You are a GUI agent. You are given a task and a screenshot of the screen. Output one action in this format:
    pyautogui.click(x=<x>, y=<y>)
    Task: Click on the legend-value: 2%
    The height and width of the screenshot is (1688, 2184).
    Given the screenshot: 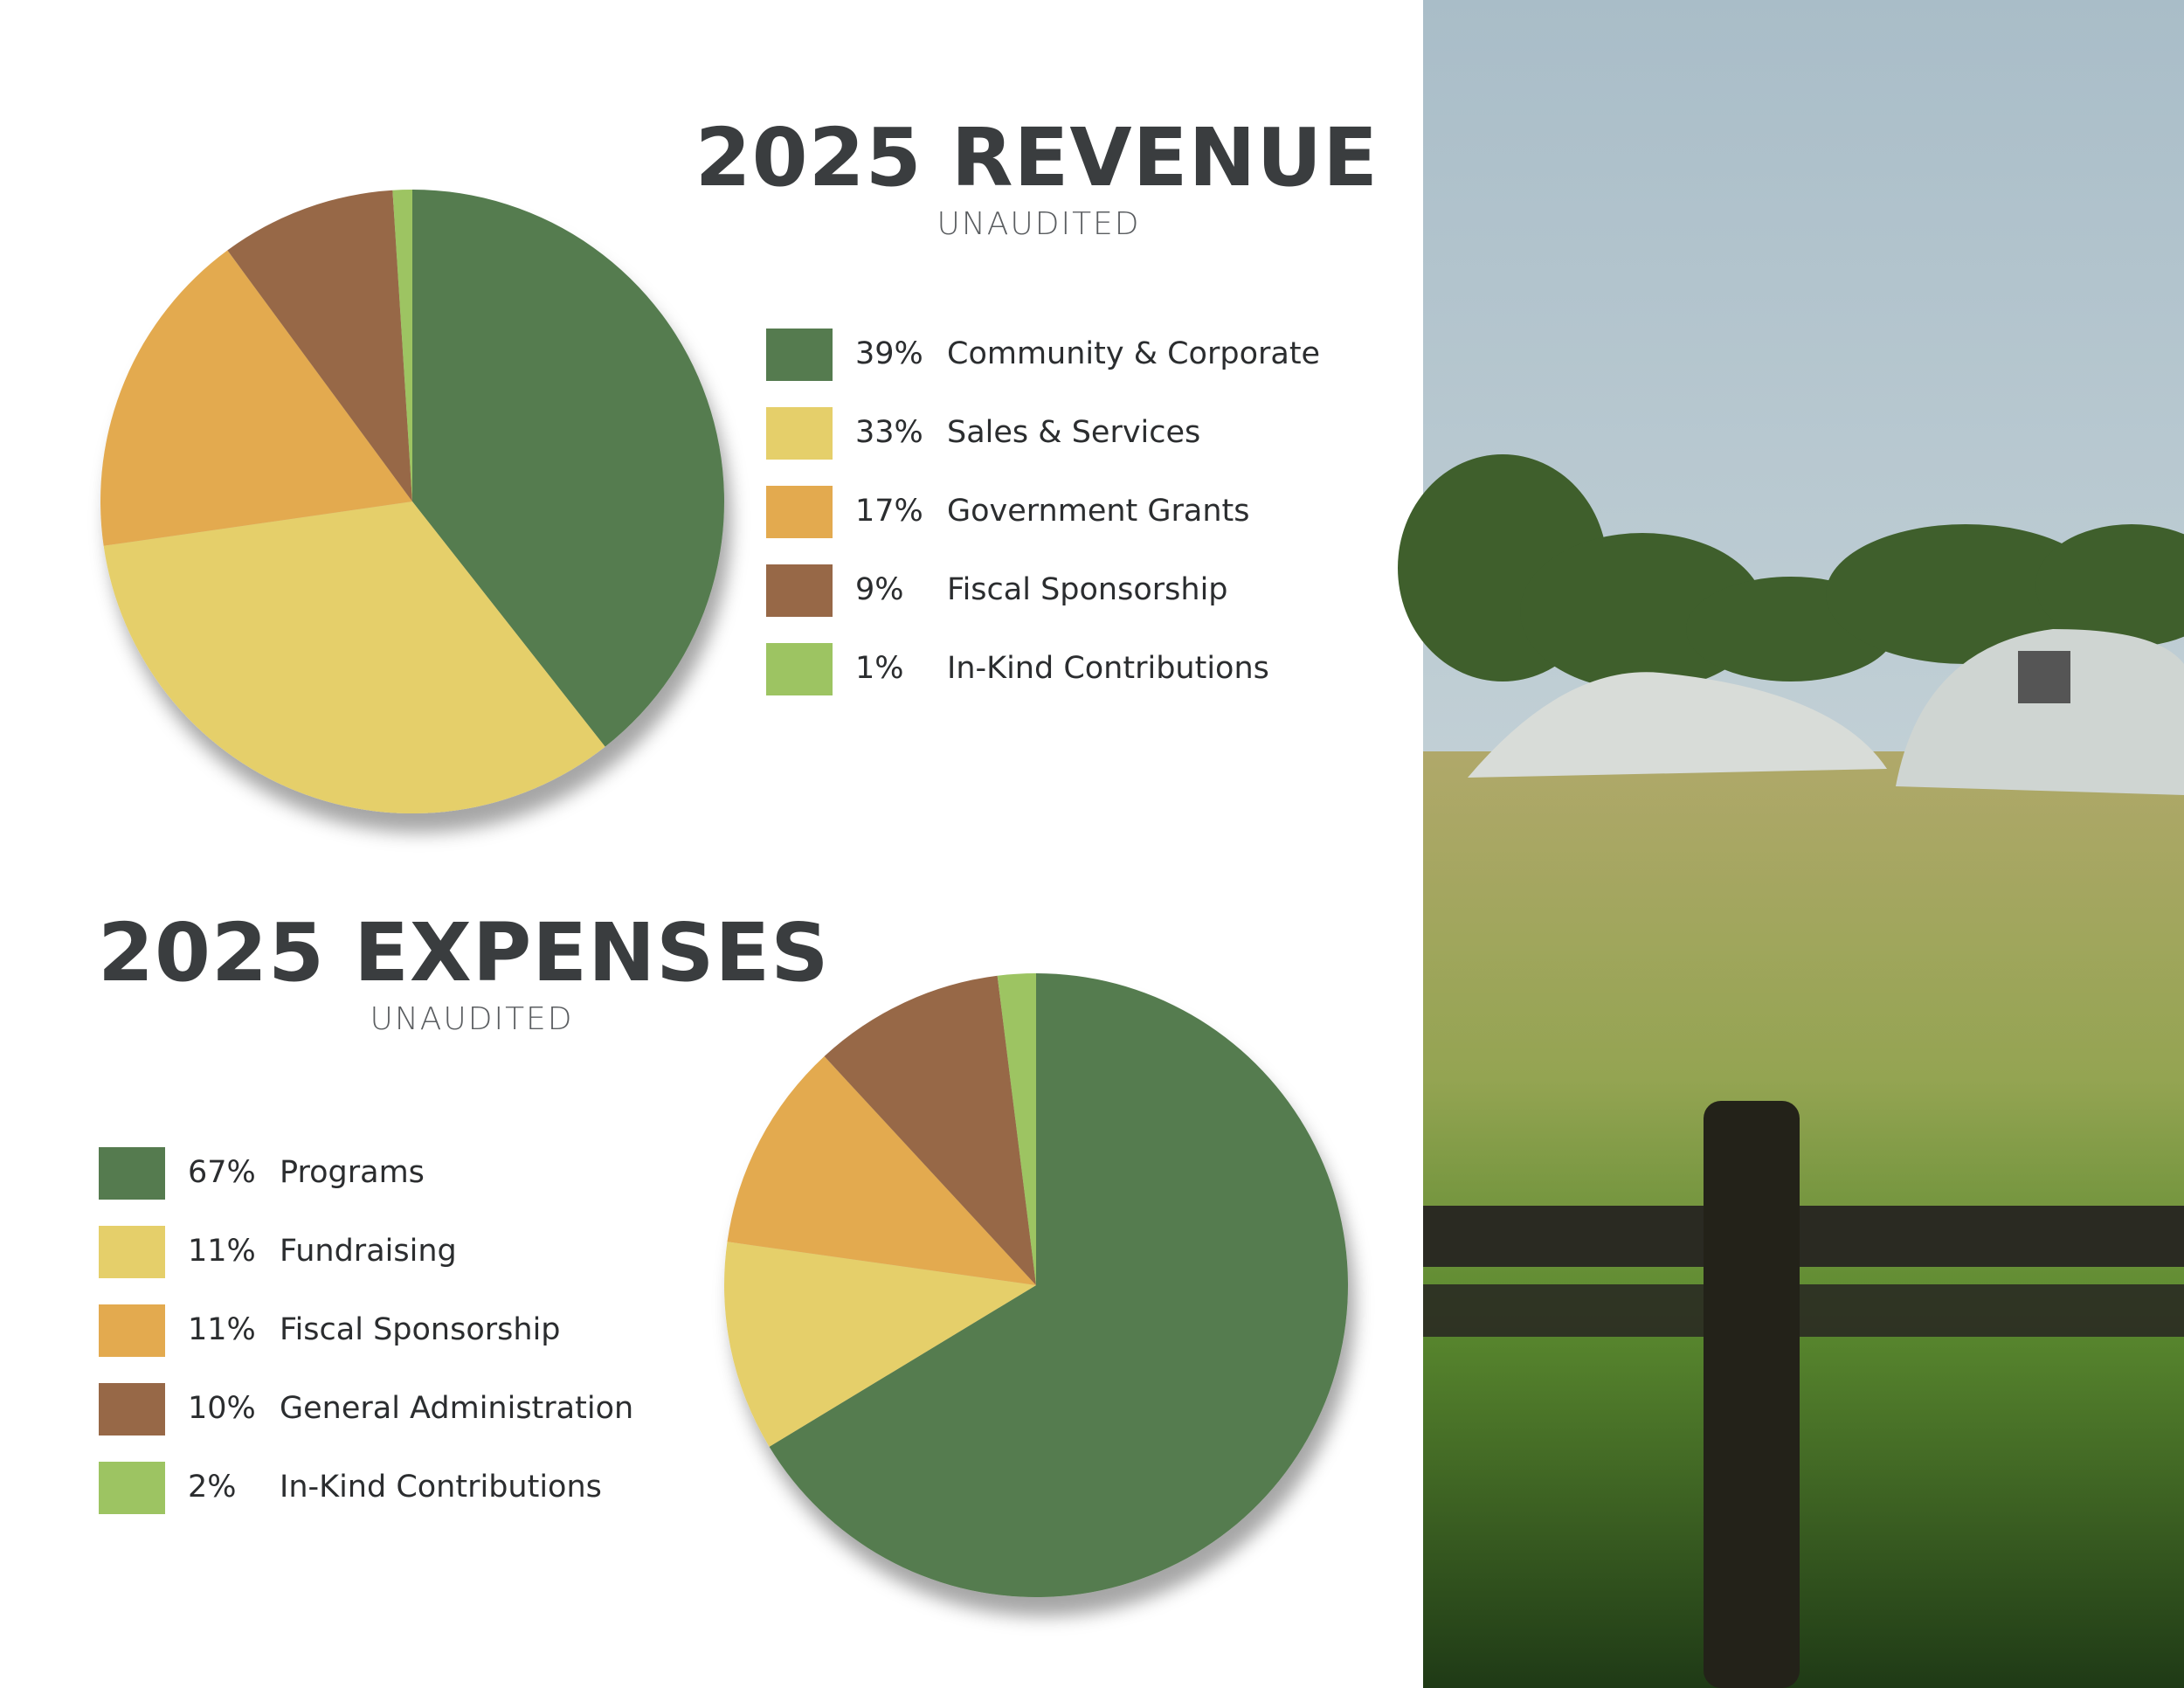 What is the action you would take?
    pyautogui.click(x=212, y=1487)
    